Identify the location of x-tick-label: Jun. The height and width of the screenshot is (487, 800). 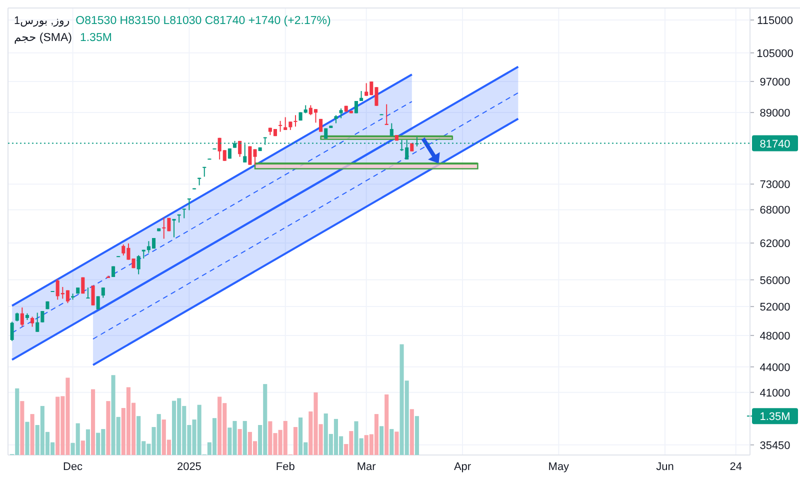
(665, 467).